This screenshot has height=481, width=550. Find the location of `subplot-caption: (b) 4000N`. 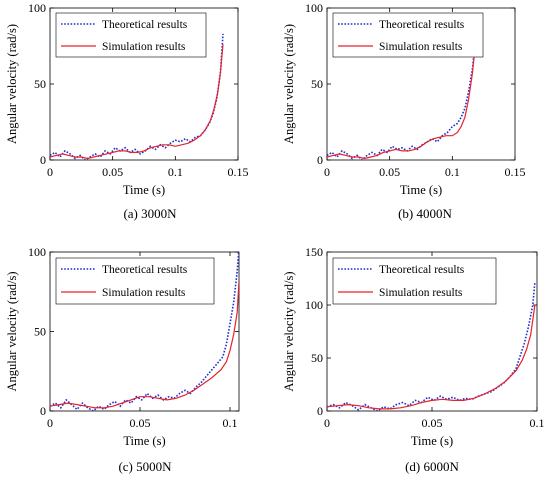

subplot-caption: (b) 4000N is located at coordinates (425, 213).